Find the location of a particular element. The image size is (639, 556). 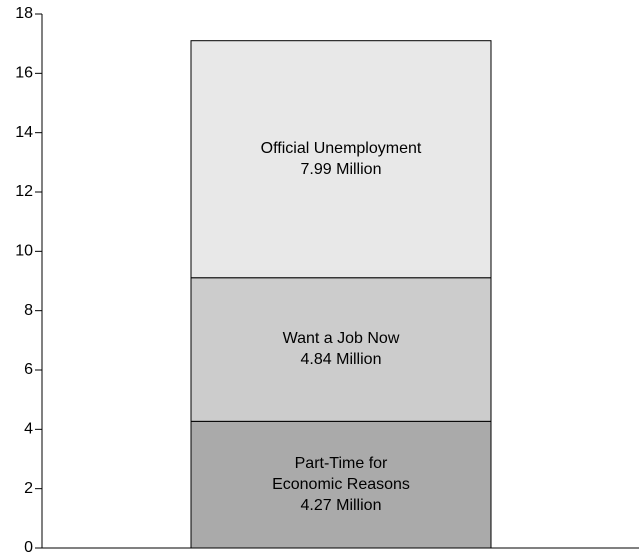

segment-label-line: Part-Time for is located at coordinates (341, 463).